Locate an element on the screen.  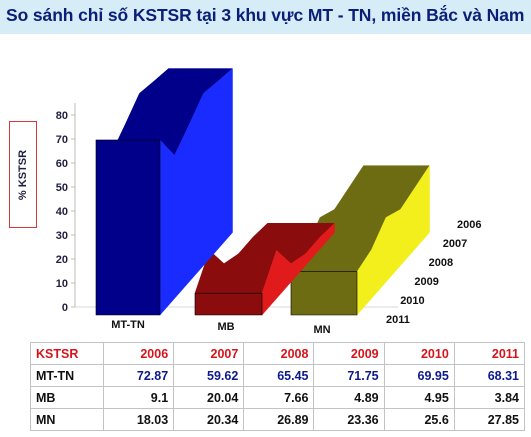
table-cell: 4.95 is located at coordinates (419, 397).